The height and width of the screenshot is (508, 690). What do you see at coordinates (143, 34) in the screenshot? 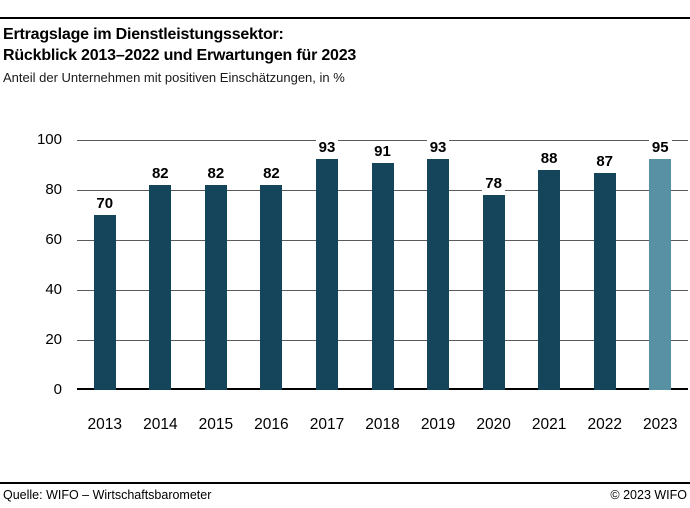
I see `chart-title-line1: Ertragslage im Dienstleistungssektor:` at bounding box center [143, 34].